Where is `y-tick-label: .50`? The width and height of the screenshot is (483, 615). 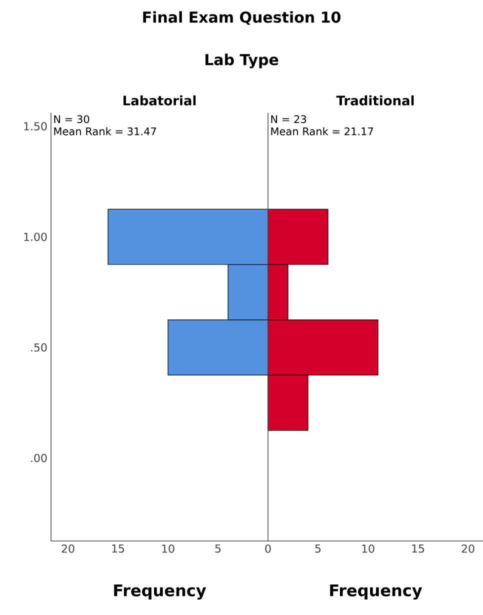
y-tick-label: .50 is located at coordinates (39, 347).